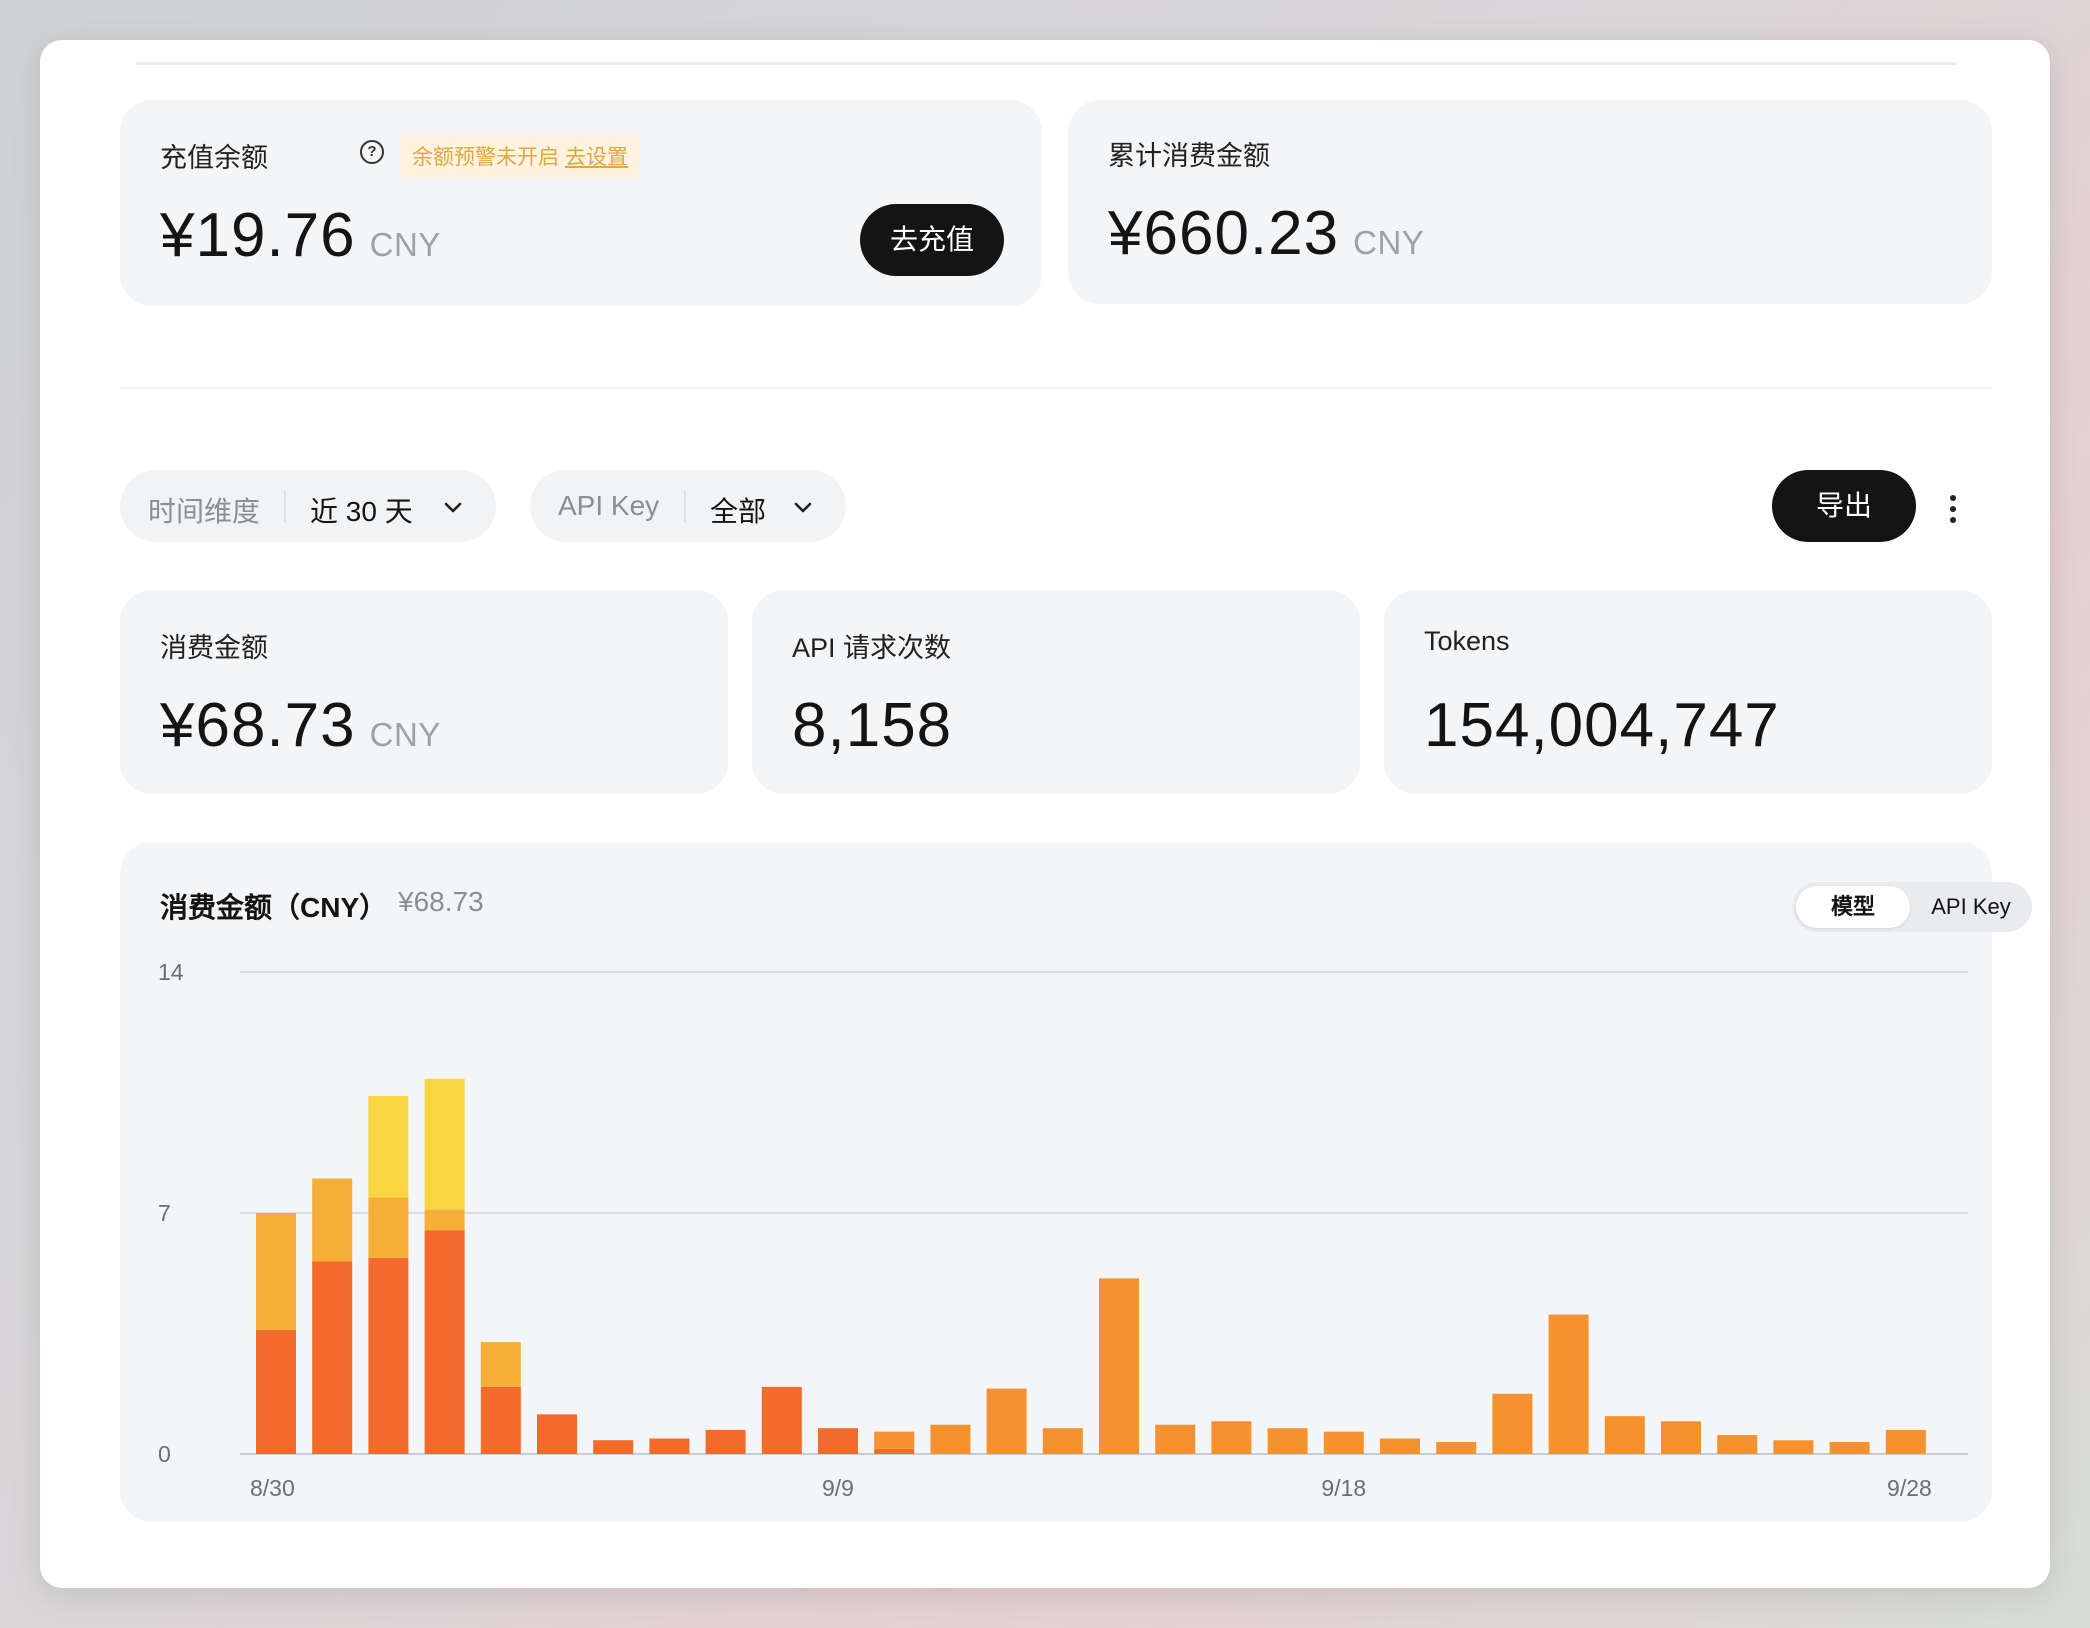  Describe the element at coordinates (1389, 242) in the screenshot. I see `total-spend-unit: CNY` at that location.